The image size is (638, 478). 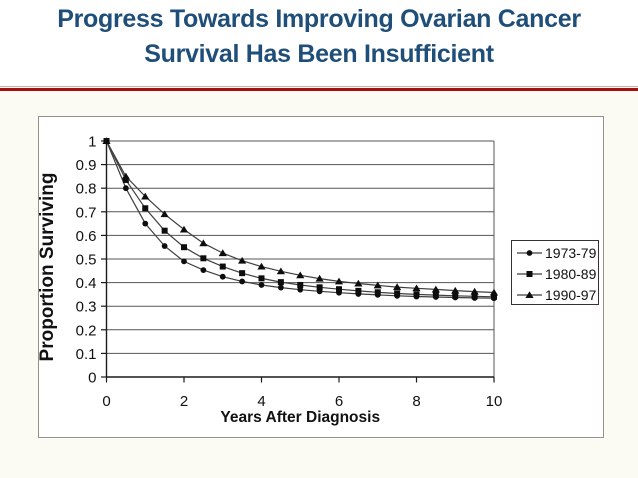 I want to click on legend-box, so click(x=555, y=272).